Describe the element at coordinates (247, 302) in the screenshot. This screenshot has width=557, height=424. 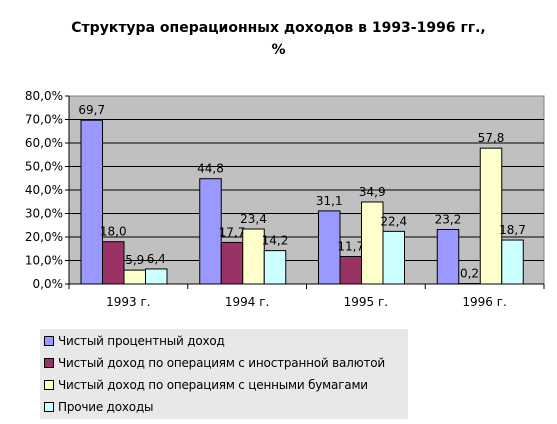
I see `x-tick-label: 1994 г.` at that location.